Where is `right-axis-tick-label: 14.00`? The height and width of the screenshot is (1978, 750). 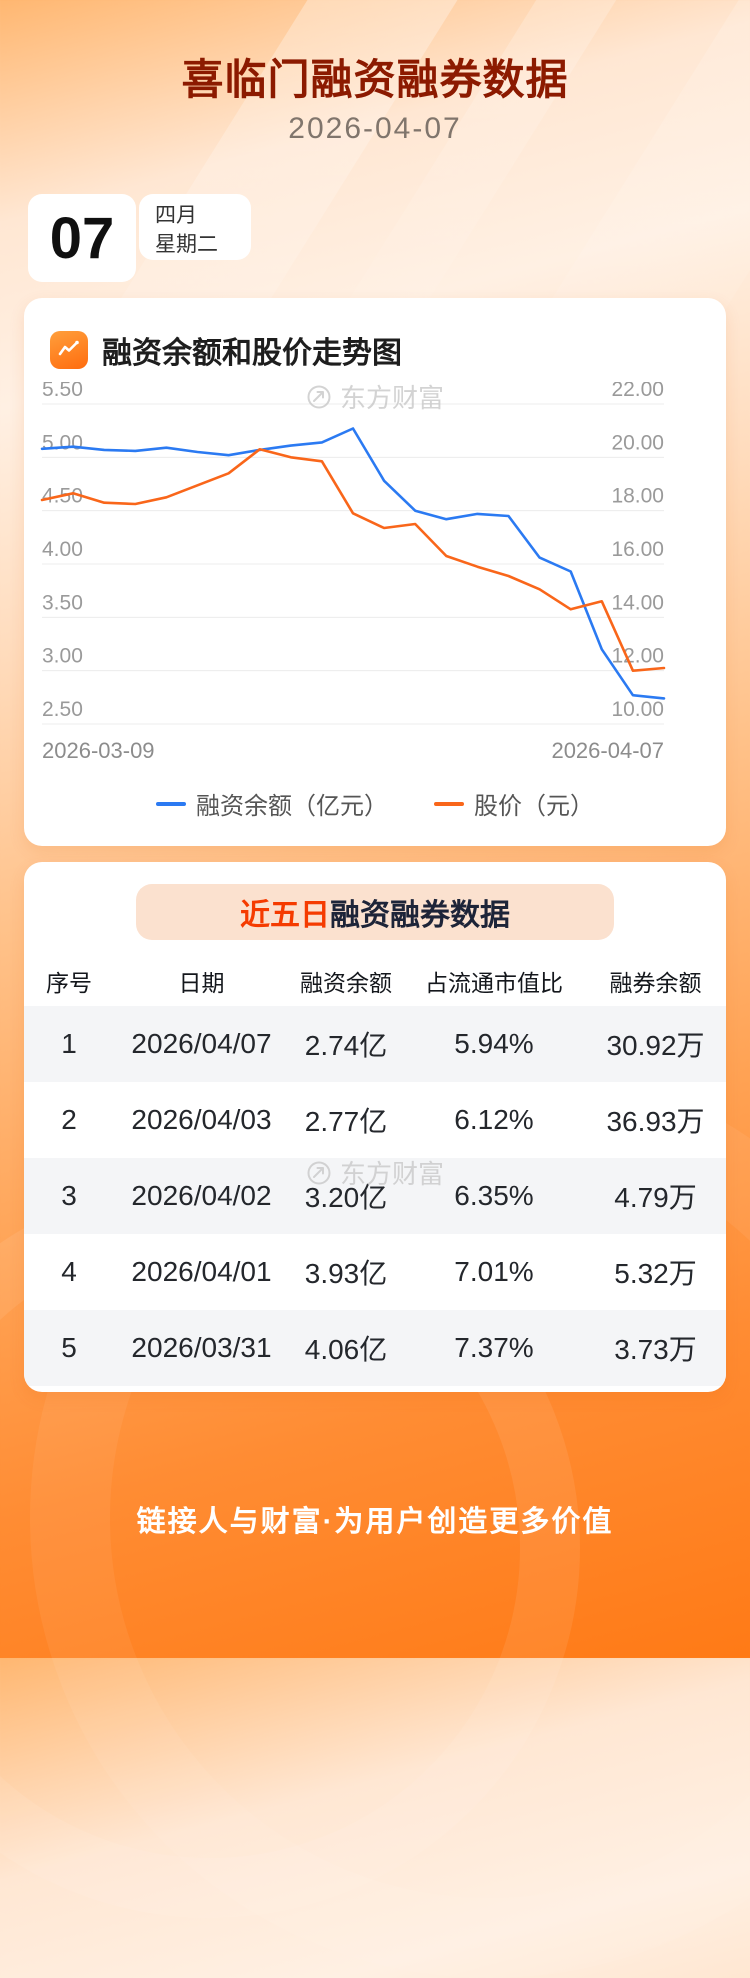 right-axis-tick-label: 14.00 is located at coordinates (637, 602).